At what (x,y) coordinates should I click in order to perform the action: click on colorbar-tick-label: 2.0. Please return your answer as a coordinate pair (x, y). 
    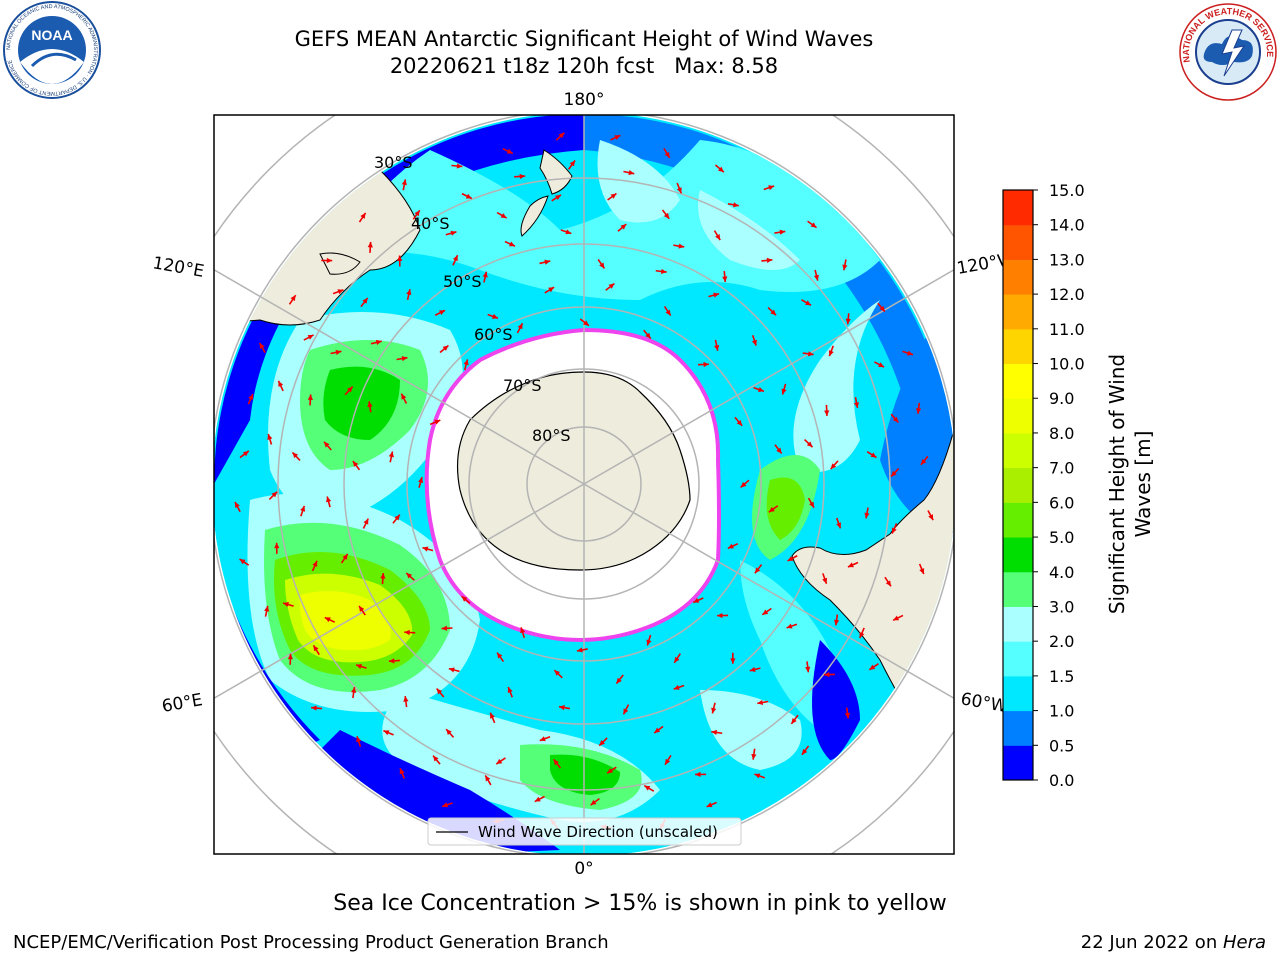
    Looking at the image, I should click on (1061, 641).